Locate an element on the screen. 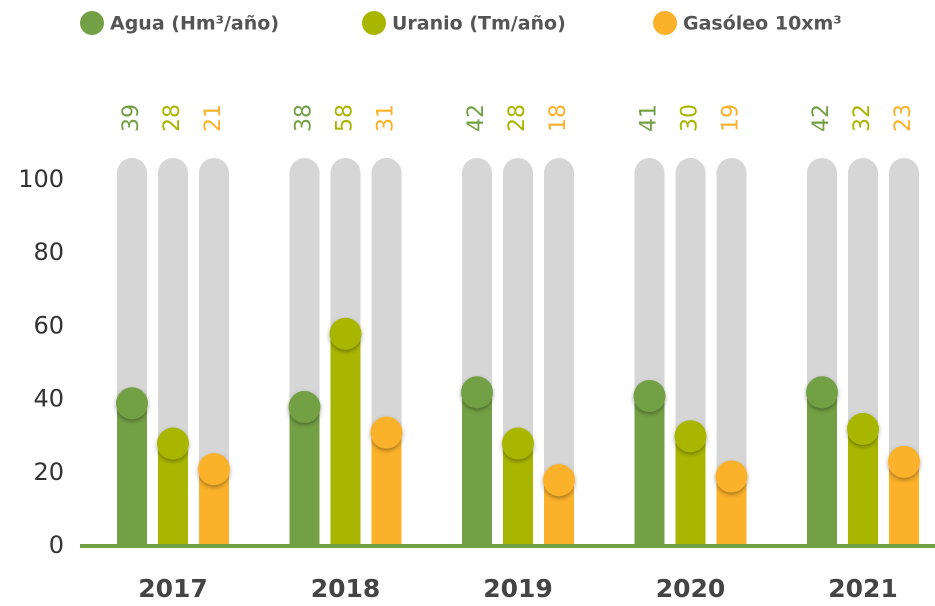 Image resolution: width=935 pixels, height=606 pixels. x-tick-label: 2019 is located at coordinates (518, 588).